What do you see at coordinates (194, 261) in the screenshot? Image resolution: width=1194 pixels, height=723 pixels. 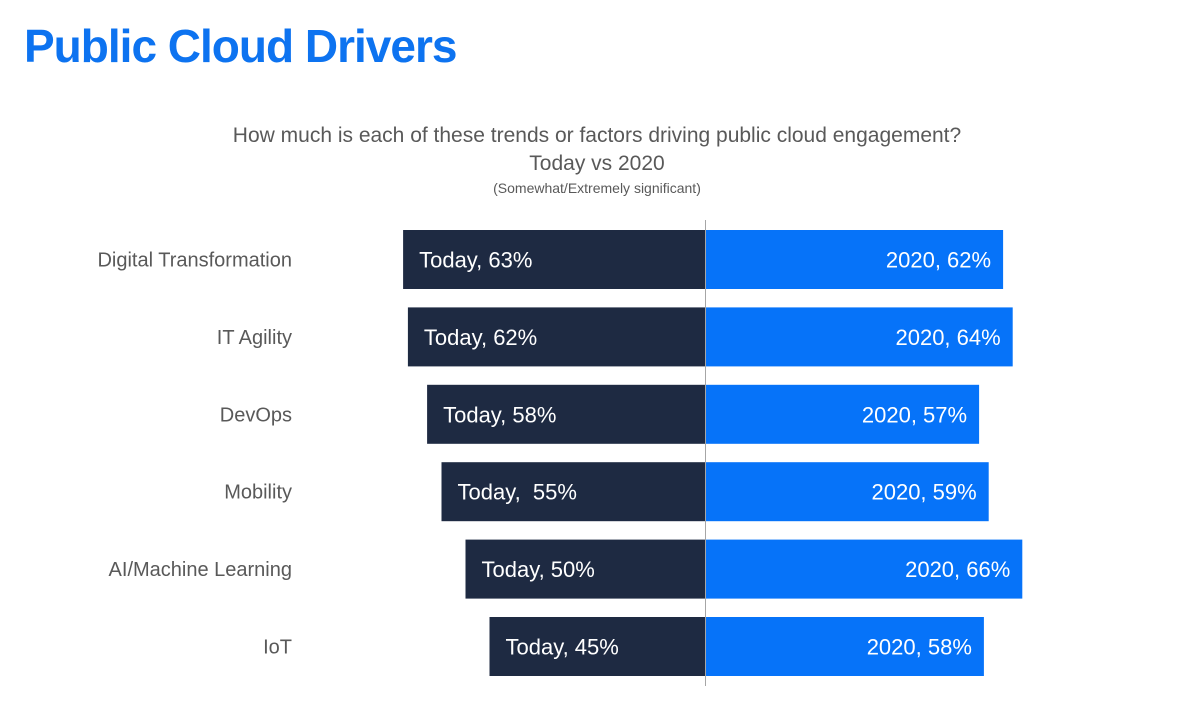 I see `category-label: Digital Transformation` at bounding box center [194, 261].